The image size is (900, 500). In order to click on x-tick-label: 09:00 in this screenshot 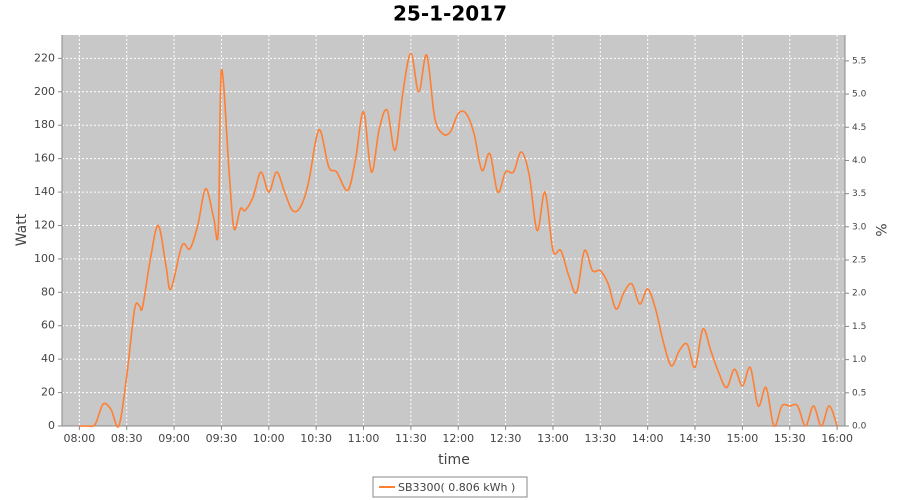, I will do `click(174, 438)`.